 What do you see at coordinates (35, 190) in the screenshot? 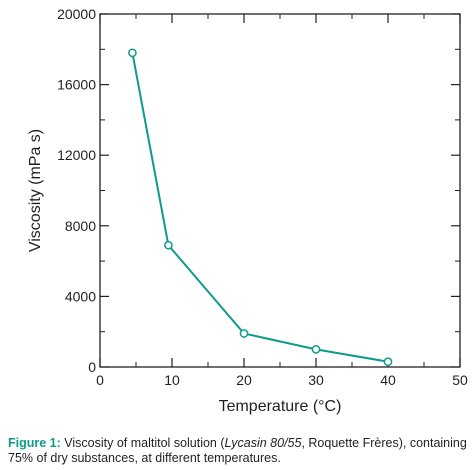
I see `y-axis-title: Viscosity (mPa s)` at bounding box center [35, 190].